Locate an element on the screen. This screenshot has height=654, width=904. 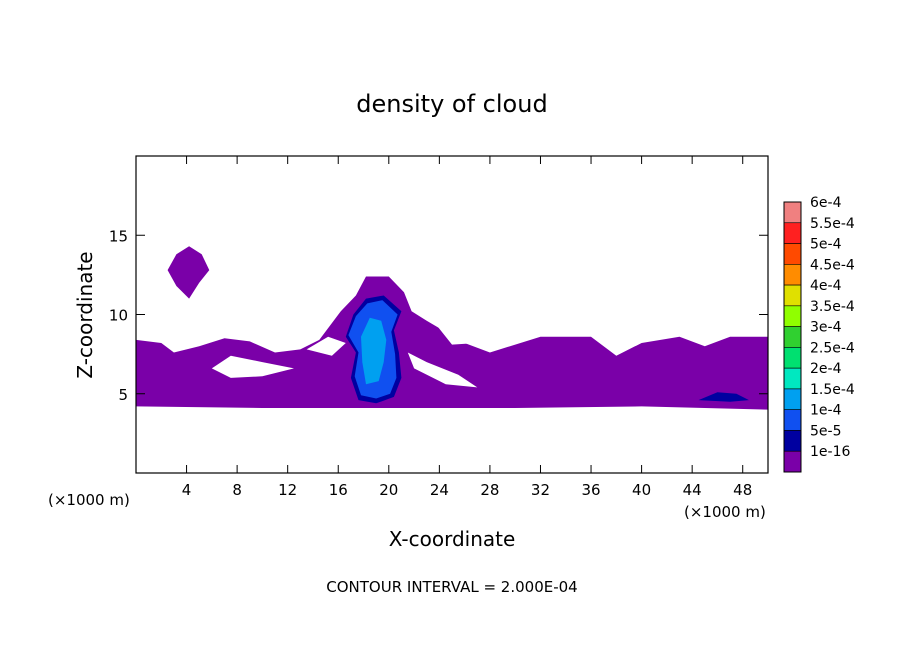
density-gaps is located at coordinates (344, 354).